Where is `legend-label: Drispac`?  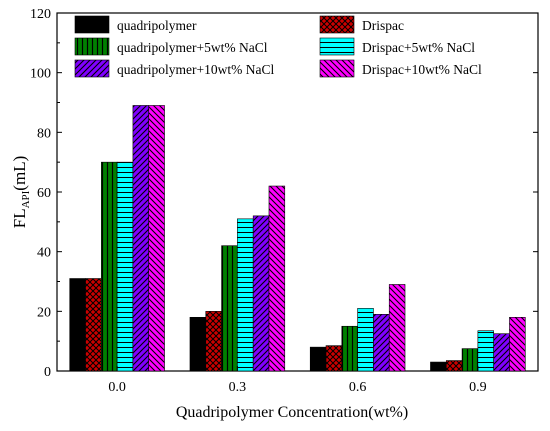
legend-label: Drispac is located at coordinates (383, 25).